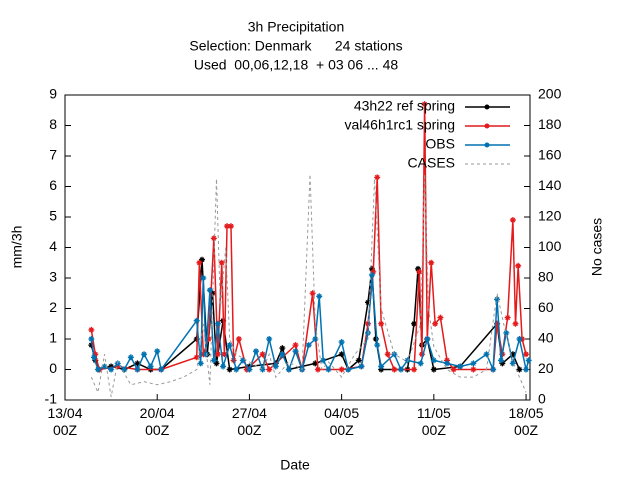 The image size is (640, 480). I want to click on y2-tick-label: 40, so click(546, 338).